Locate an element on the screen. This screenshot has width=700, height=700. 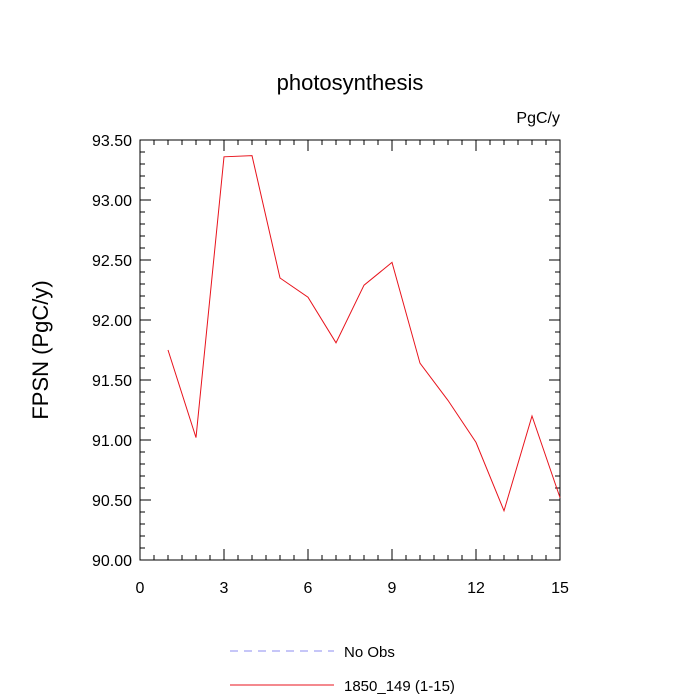
x-tick-label: 3 is located at coordinates (224, 588).